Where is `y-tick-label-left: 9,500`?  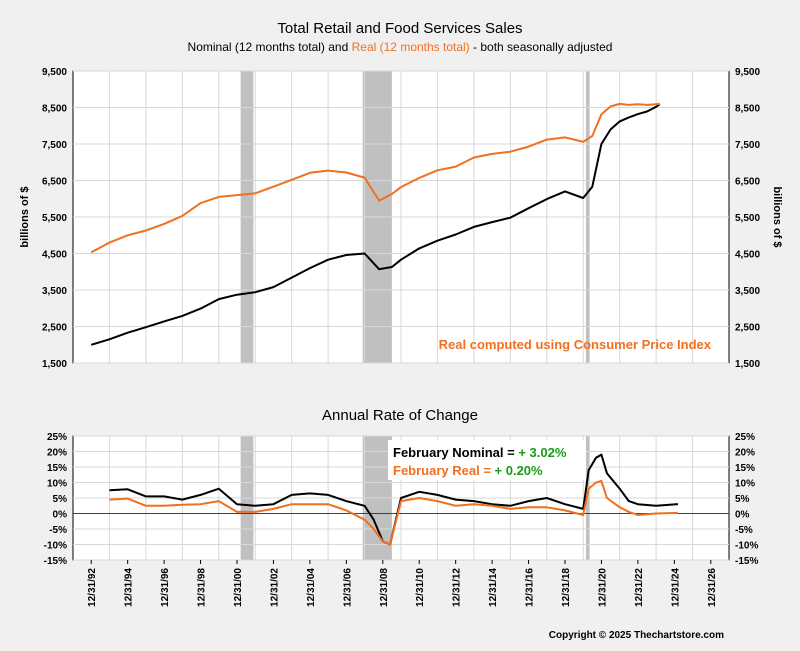 y-tick-label-left: 9,500 is located at coordinates (54, 72).